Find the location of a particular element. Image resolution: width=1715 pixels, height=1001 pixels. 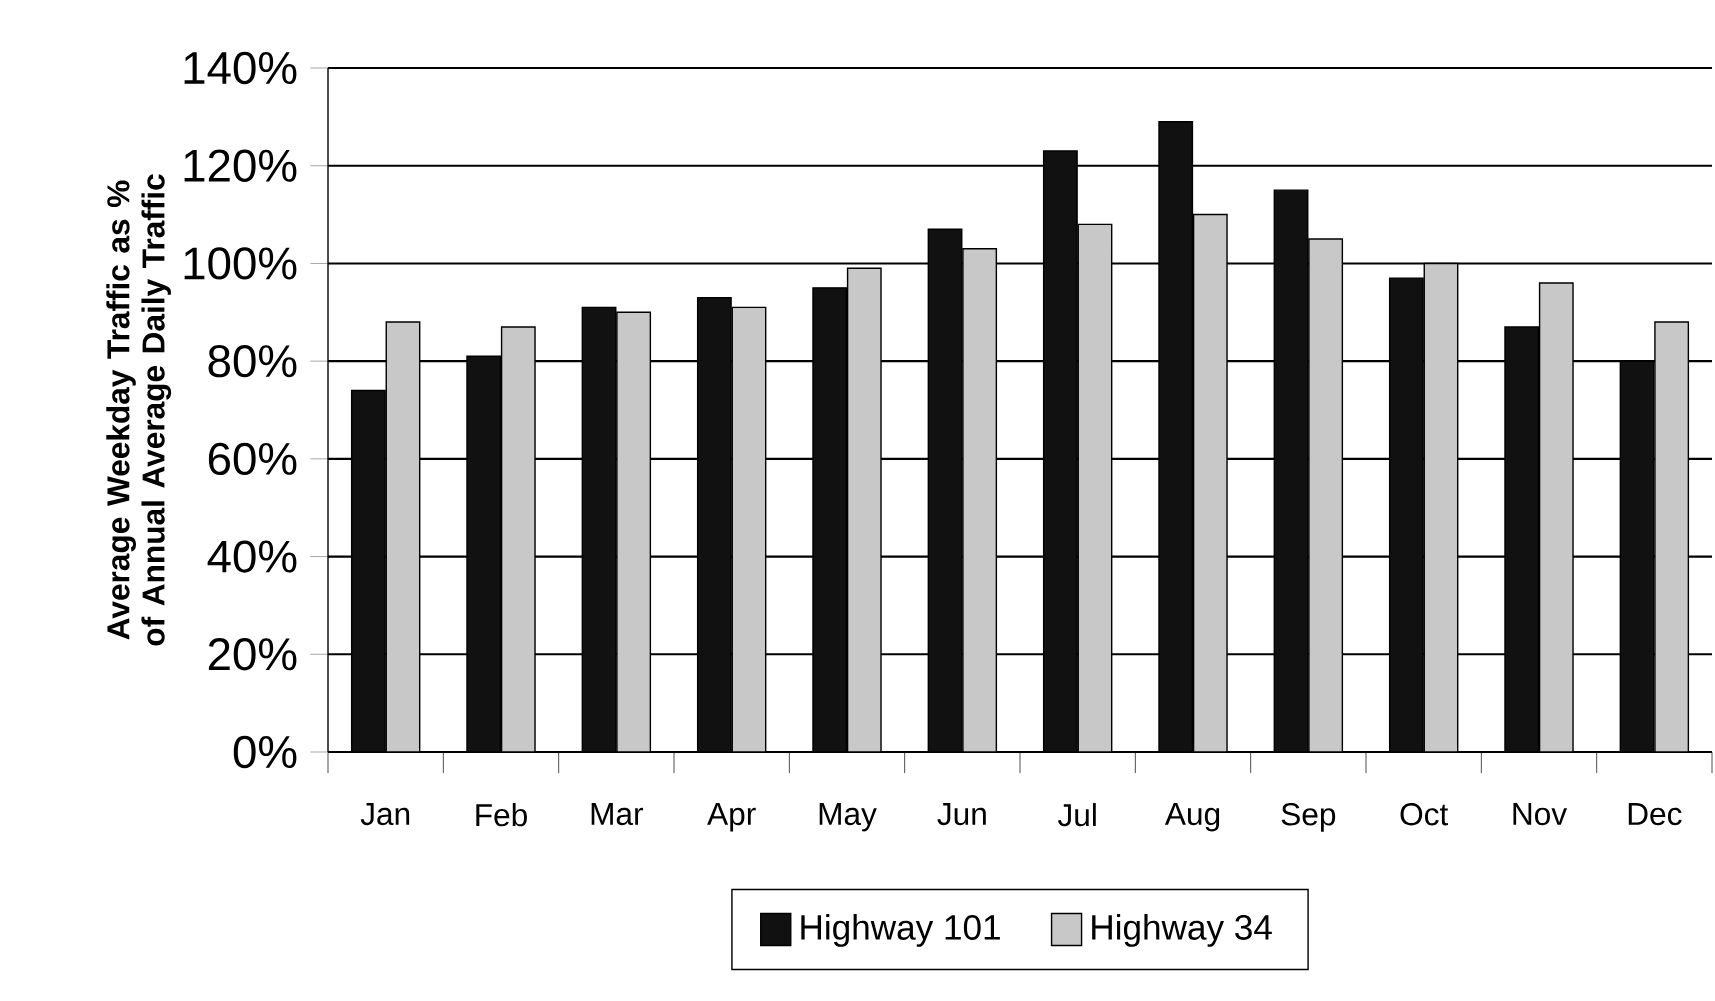

x-tick-label: May is located at coordinates (848, 817).